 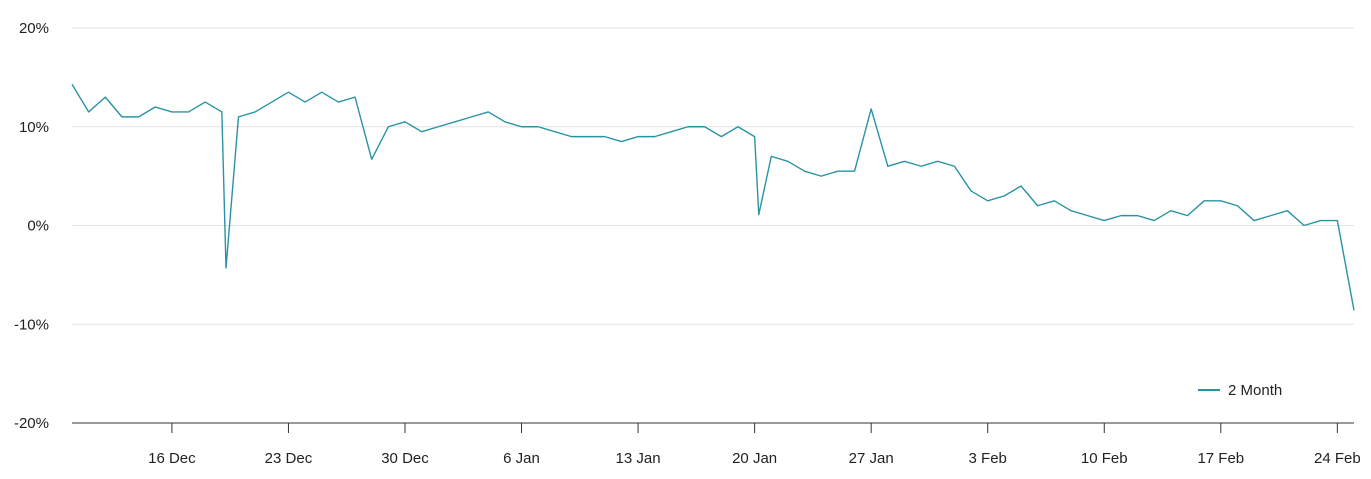 I want to click on x-tick-label: 20 Jan, so click(x=754, y=458).